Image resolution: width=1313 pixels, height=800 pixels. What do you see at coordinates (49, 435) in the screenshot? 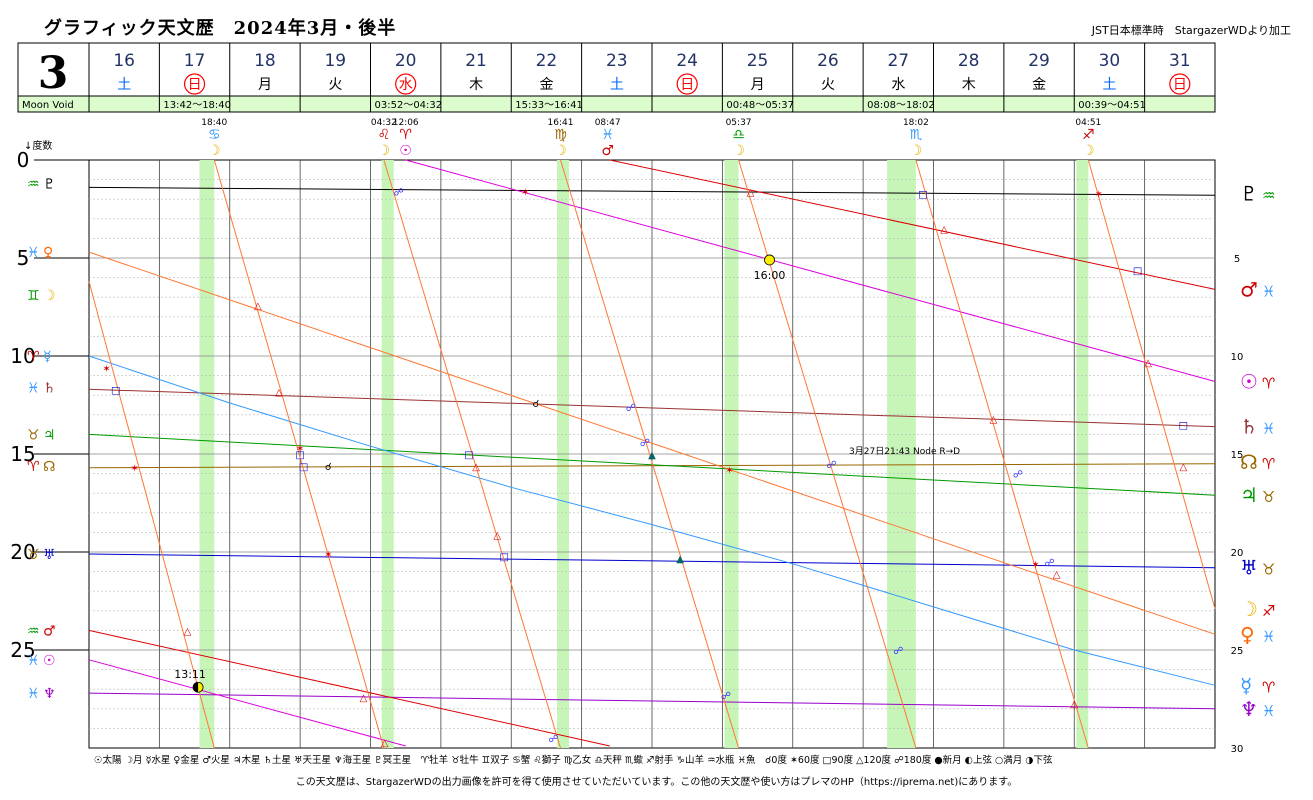
I see `left-body-glyph: ♃` at bounding box center [49, 435].